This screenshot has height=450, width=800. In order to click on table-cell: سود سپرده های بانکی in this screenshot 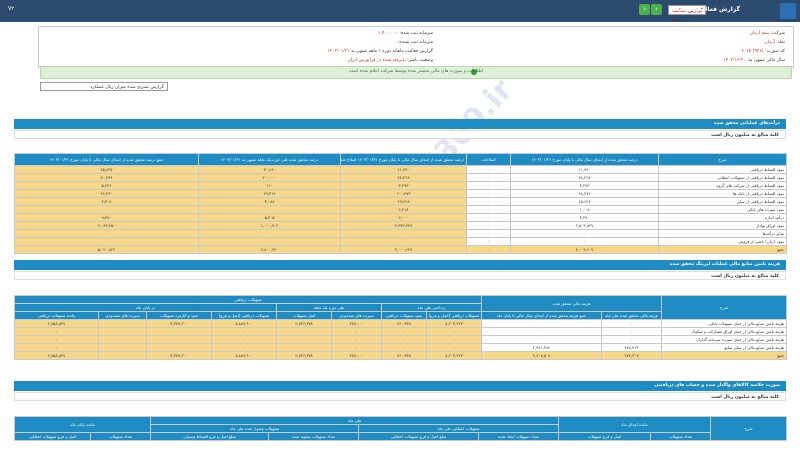, I will do `click(722, 209)`.